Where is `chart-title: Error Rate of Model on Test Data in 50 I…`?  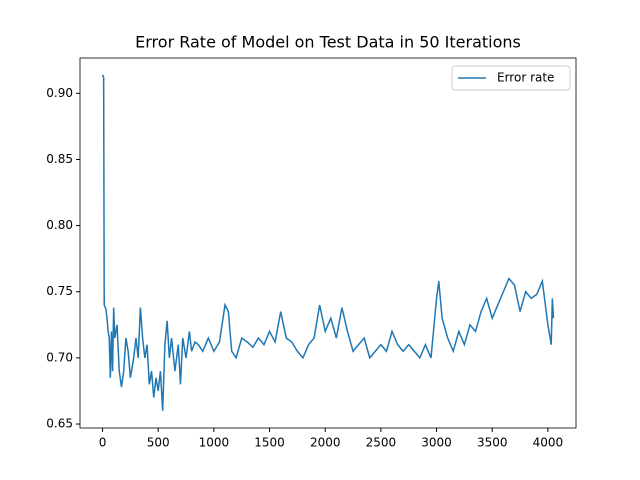
chart-title: Error Rate of Model on Test Data in 50 I… is located at coordinates (328, 42).